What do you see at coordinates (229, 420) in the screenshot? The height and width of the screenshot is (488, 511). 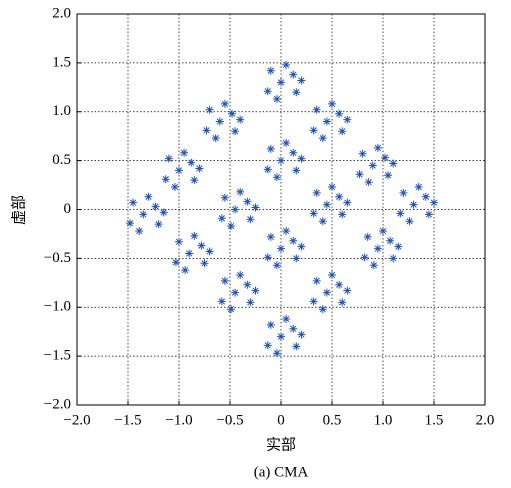 I see `x-tick-label: −0.5` at bounding box center [229, 420].